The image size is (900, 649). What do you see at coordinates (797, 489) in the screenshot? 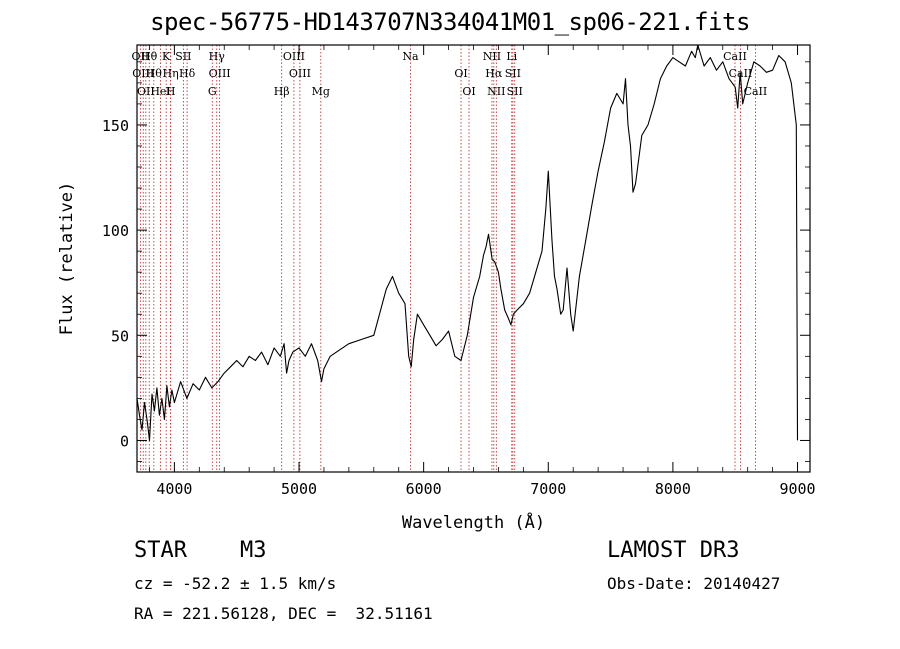
I see `x-tick-label: 9000` at bounding box center [797, 489].